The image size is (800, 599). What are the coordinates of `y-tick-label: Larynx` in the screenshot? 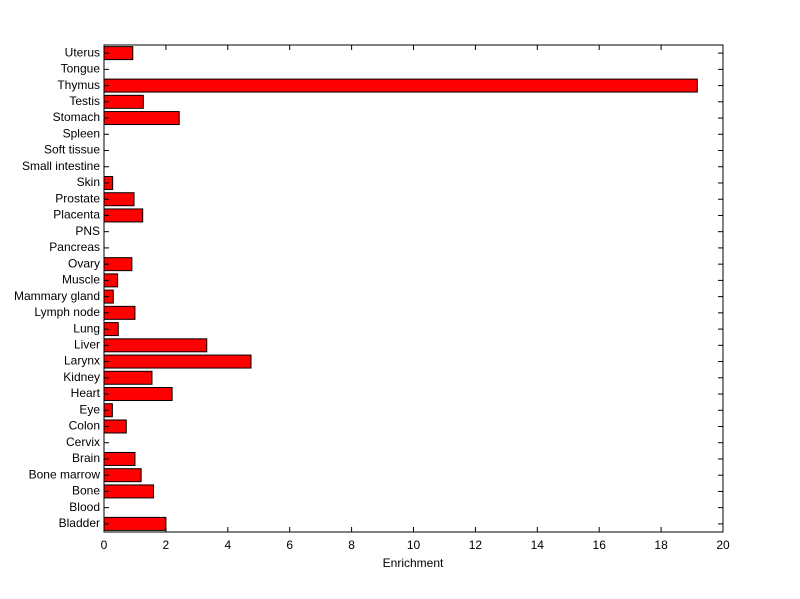 It's located at (82, 361).